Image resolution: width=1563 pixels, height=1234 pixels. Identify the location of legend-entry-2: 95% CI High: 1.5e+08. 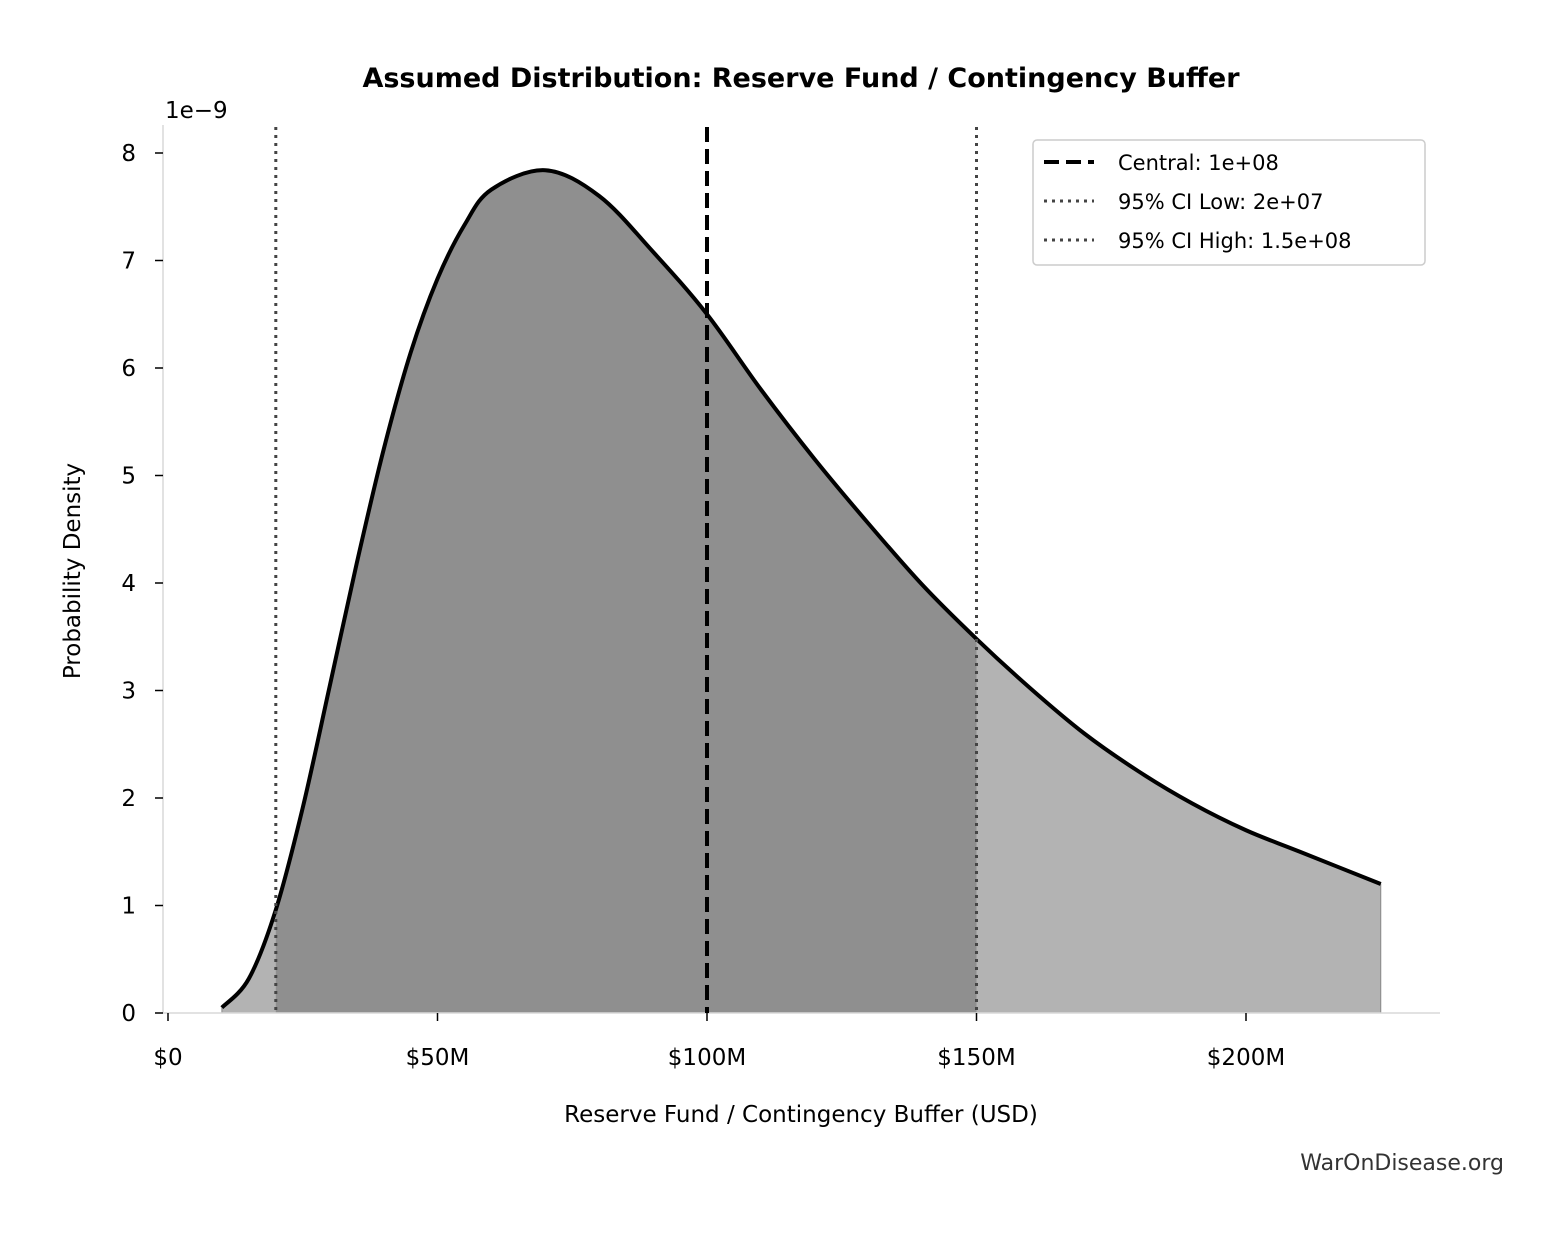
(1235, 241).